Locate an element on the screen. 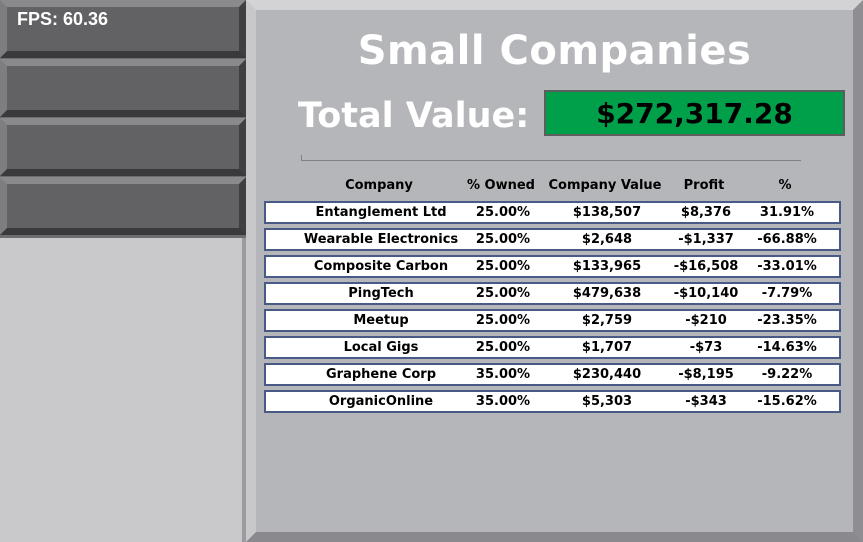 The height and width of the screenshot is (542, 863). total-value-label: Total Value: is located at coordinates (414, 116).